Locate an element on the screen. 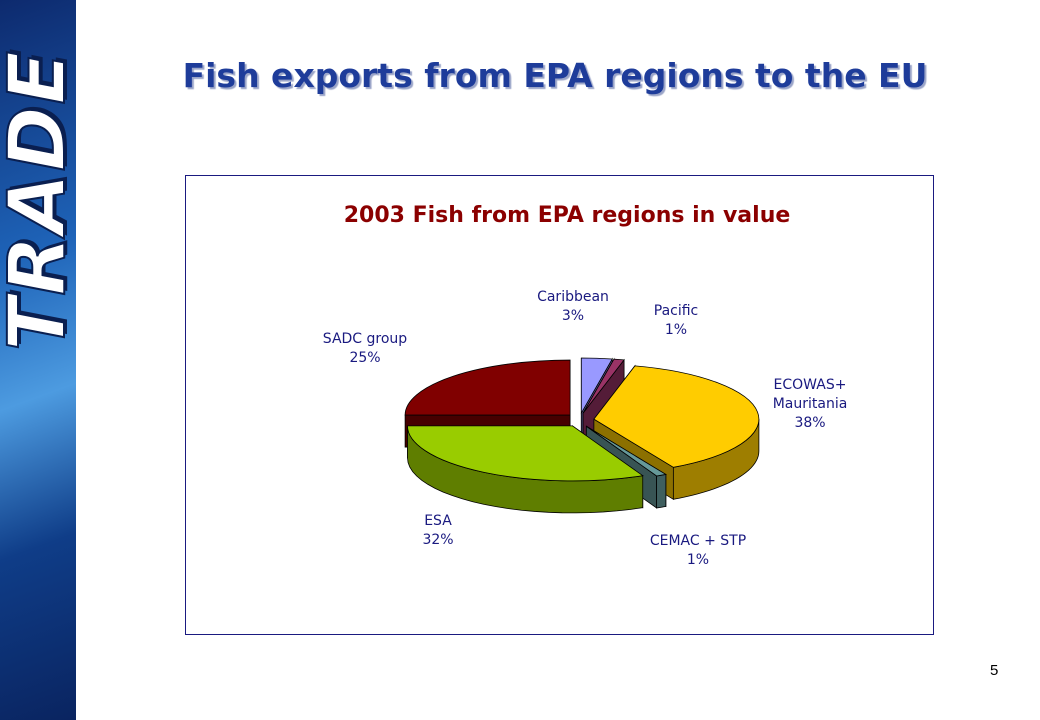 The width and height of the screenshot is (1040, 720). slice-name: CEMAC + STP is located at coordinates (698, 541).